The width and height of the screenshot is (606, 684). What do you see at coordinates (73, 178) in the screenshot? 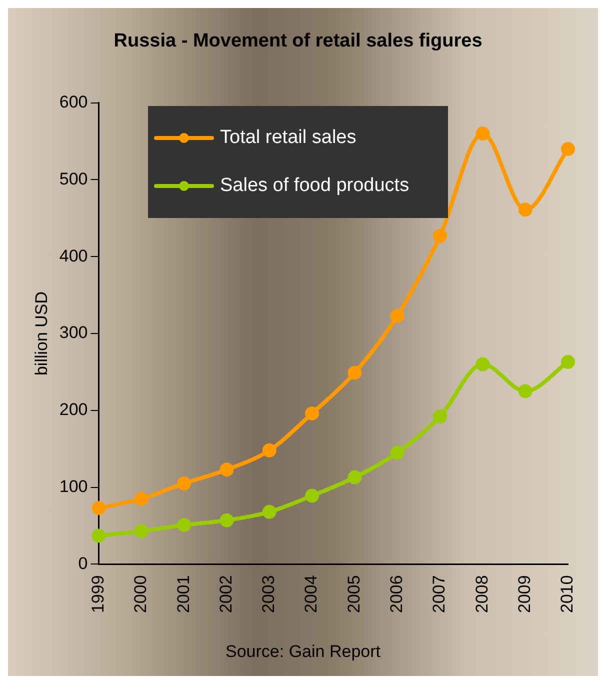
I see `y-tick-label: 500` at bounding box center [73, 178].